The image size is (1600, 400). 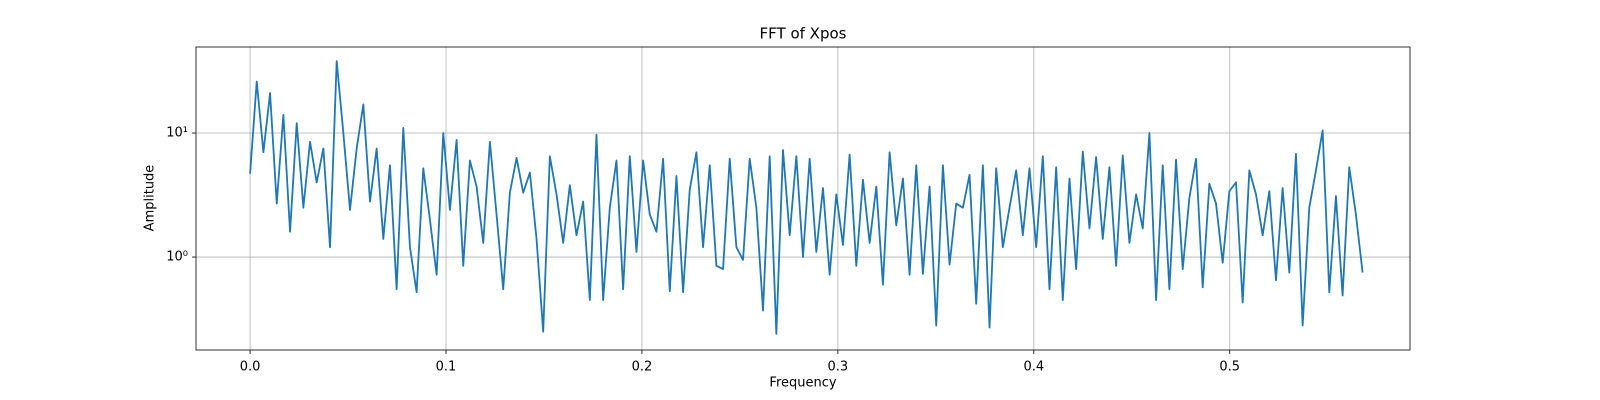 I want to click on x-axis-label: Frequency, so click(x=802, y=383).